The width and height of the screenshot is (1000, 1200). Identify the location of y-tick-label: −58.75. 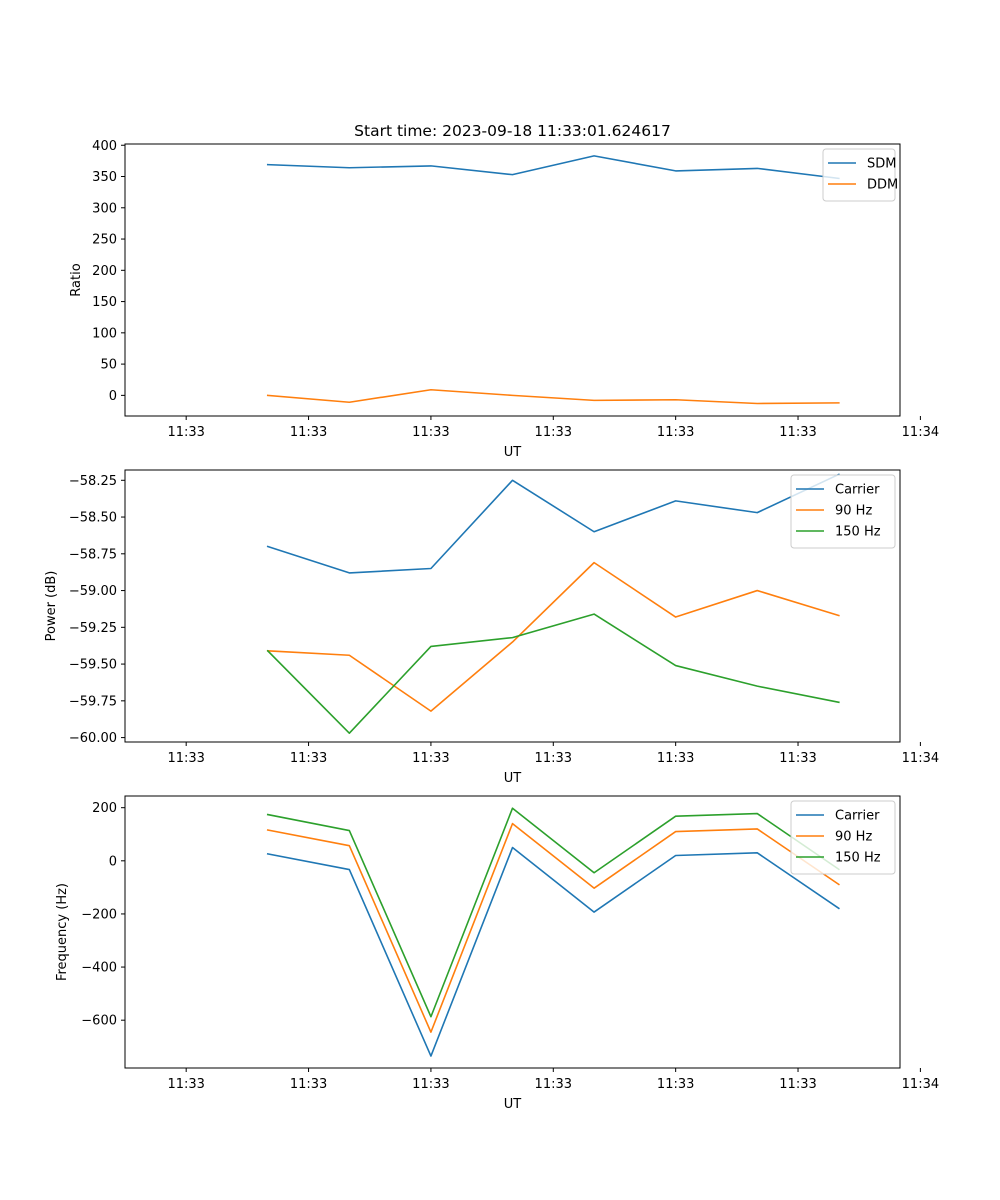
(93, 554).